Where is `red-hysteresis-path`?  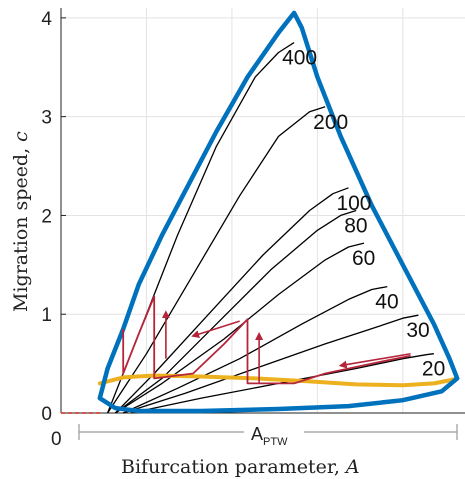 red-hysteresis-path is located at coordinates (266, 340).